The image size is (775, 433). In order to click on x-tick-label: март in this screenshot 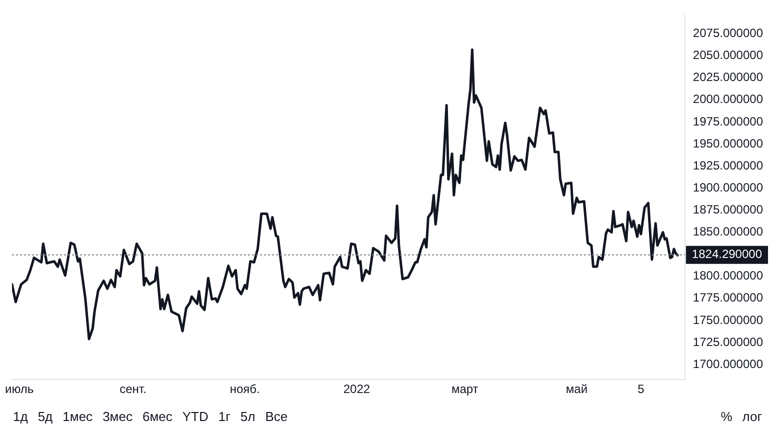, I will do `click(465, 389)`.